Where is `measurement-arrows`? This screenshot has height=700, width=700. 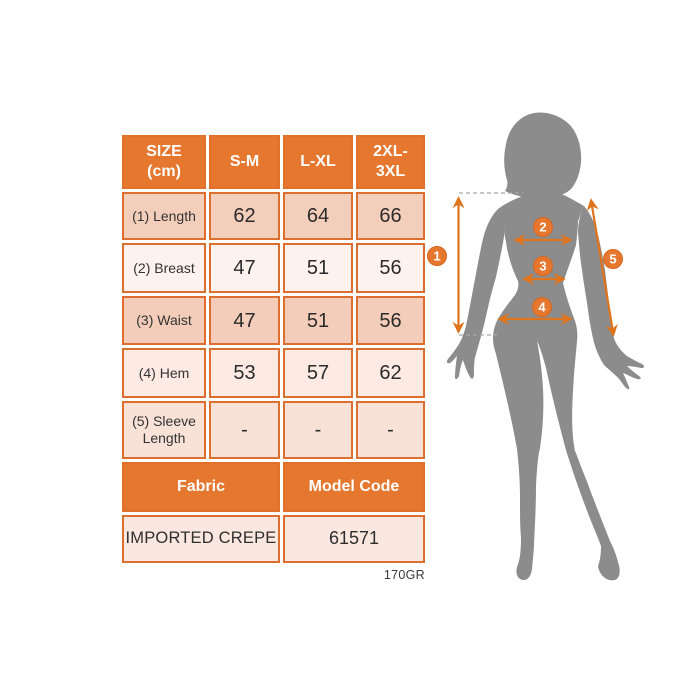
measurement-arrows is located at coordinates (535, 266).